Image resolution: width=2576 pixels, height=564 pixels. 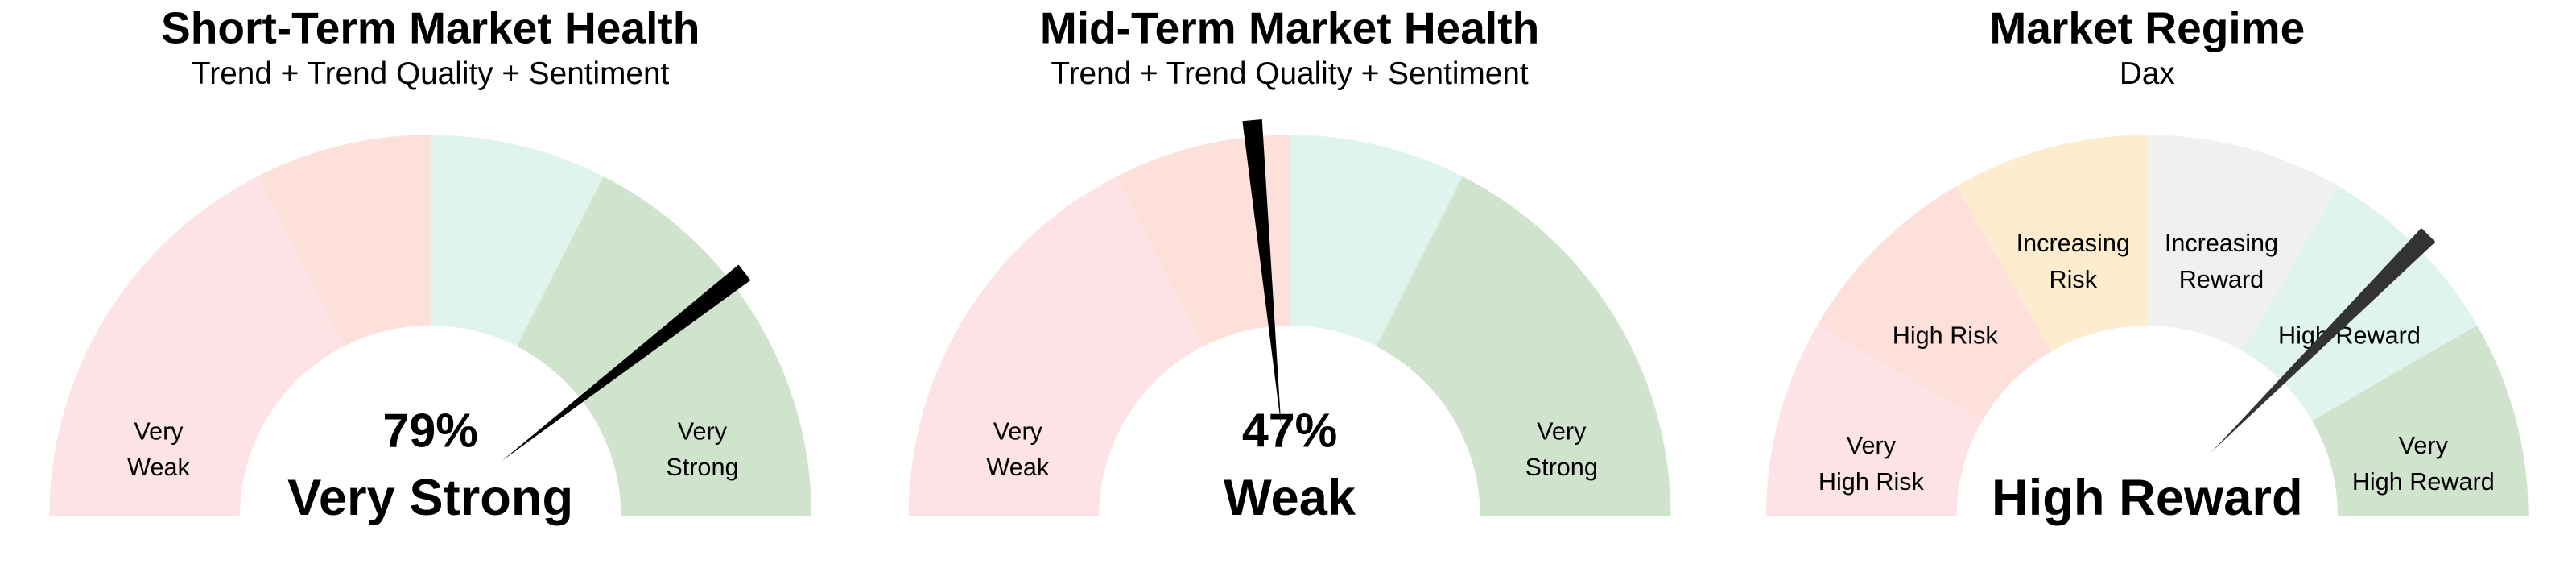 I want to click on value-label: 47%, so click(x=1289, y=430).